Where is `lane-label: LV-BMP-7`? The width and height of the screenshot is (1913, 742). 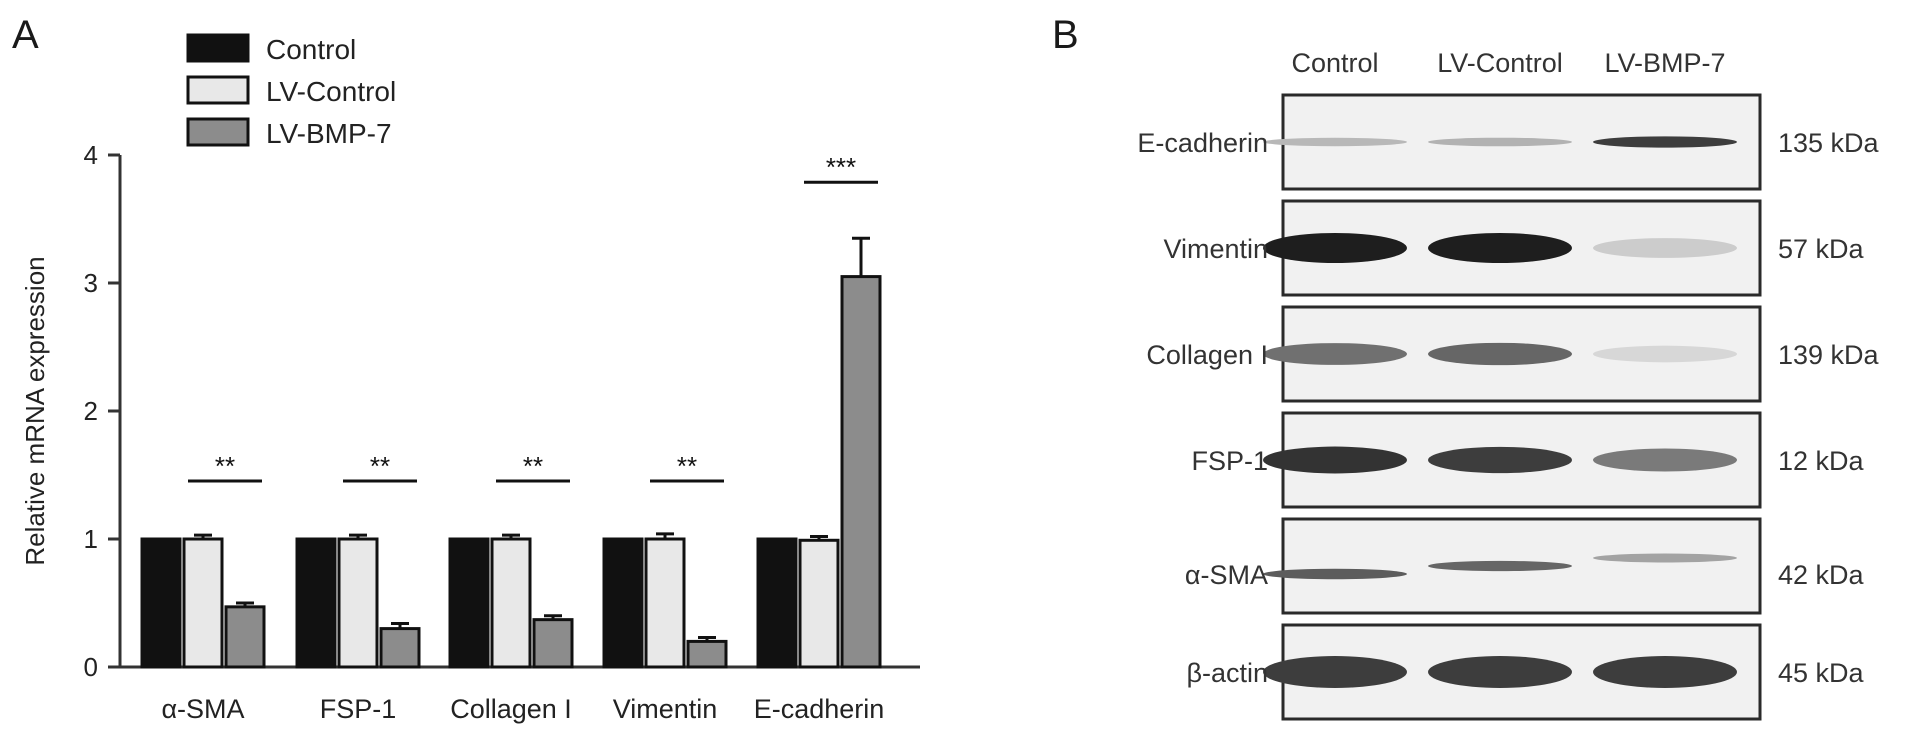 lane-label: LV-BMP-7 is located at coordinates (1664, 63).